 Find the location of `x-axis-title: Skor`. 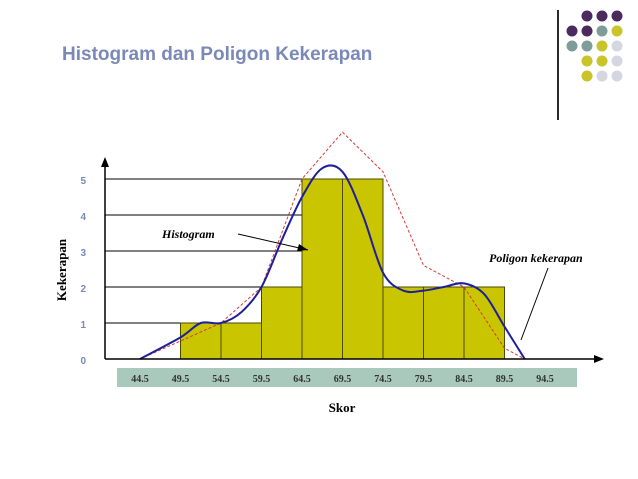

x-axis-title: Skor is located at coordinates (342, 407).